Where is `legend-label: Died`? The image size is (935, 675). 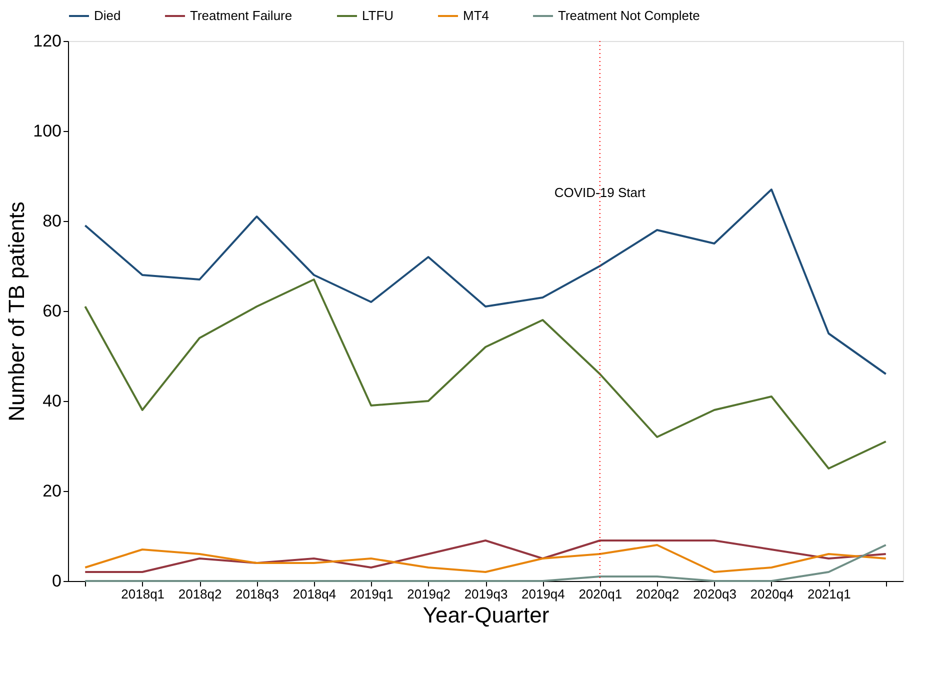
legend-label: Died is located at coordinates (107, 15).